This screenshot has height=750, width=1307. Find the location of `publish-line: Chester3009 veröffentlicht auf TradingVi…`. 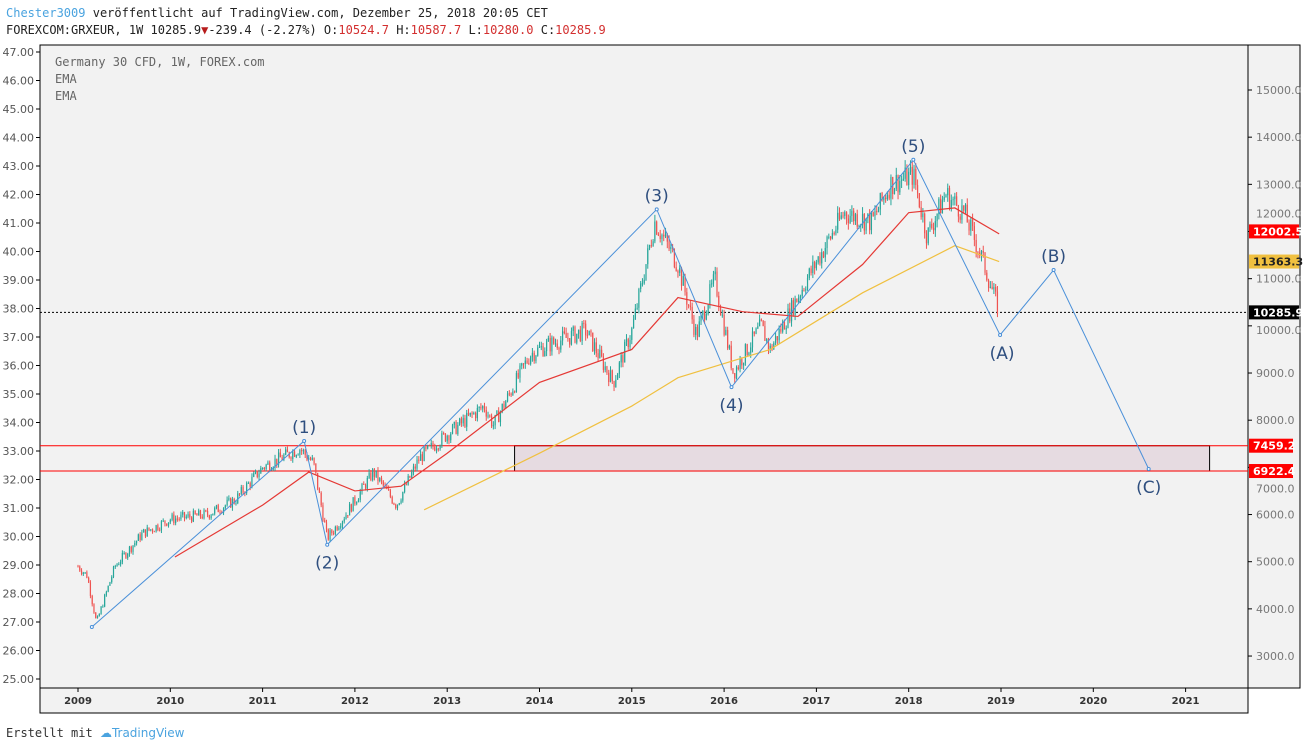

publish-line: Chester3009 veröffentlicht auf TradingVi… is located at coordinates (277, 13).